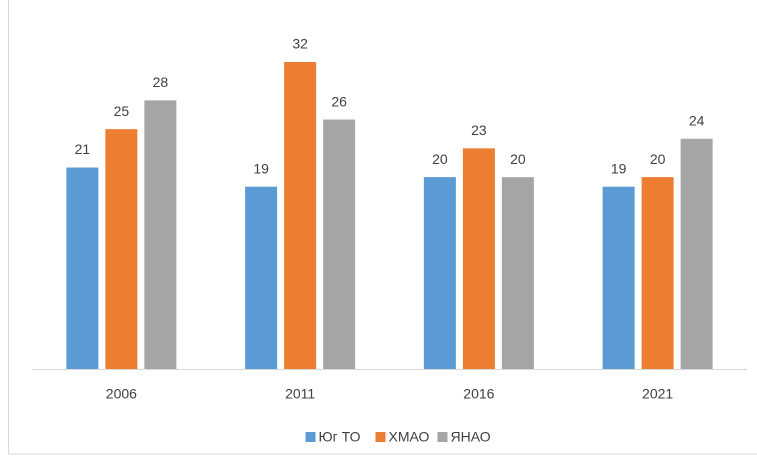 The image size is (757, 459). Describe the element at coordinates (471, 437) in the screenshot. I see `legend-label: ЯНАО` at that location.